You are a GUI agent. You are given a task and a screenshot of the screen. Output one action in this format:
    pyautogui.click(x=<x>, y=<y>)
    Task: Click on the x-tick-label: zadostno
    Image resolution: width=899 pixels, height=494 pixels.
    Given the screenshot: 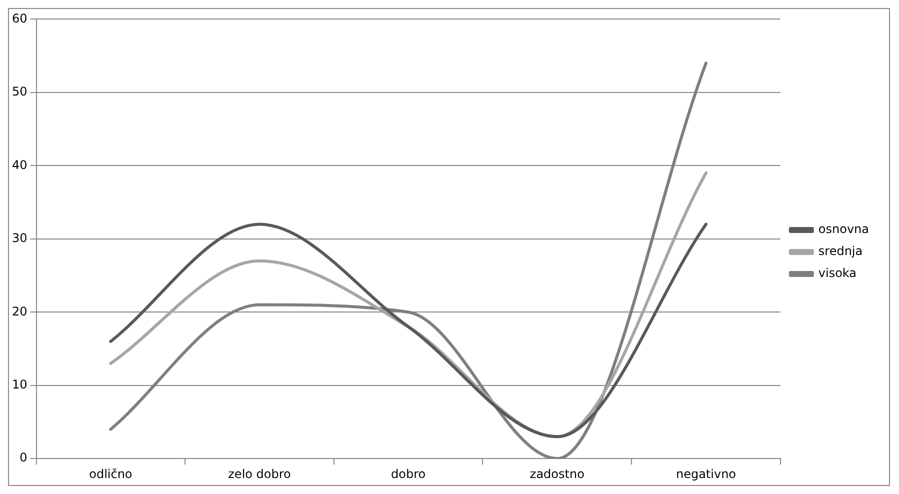 What is the action you would take?
    pyautogui.click(x=557, y=473)
    